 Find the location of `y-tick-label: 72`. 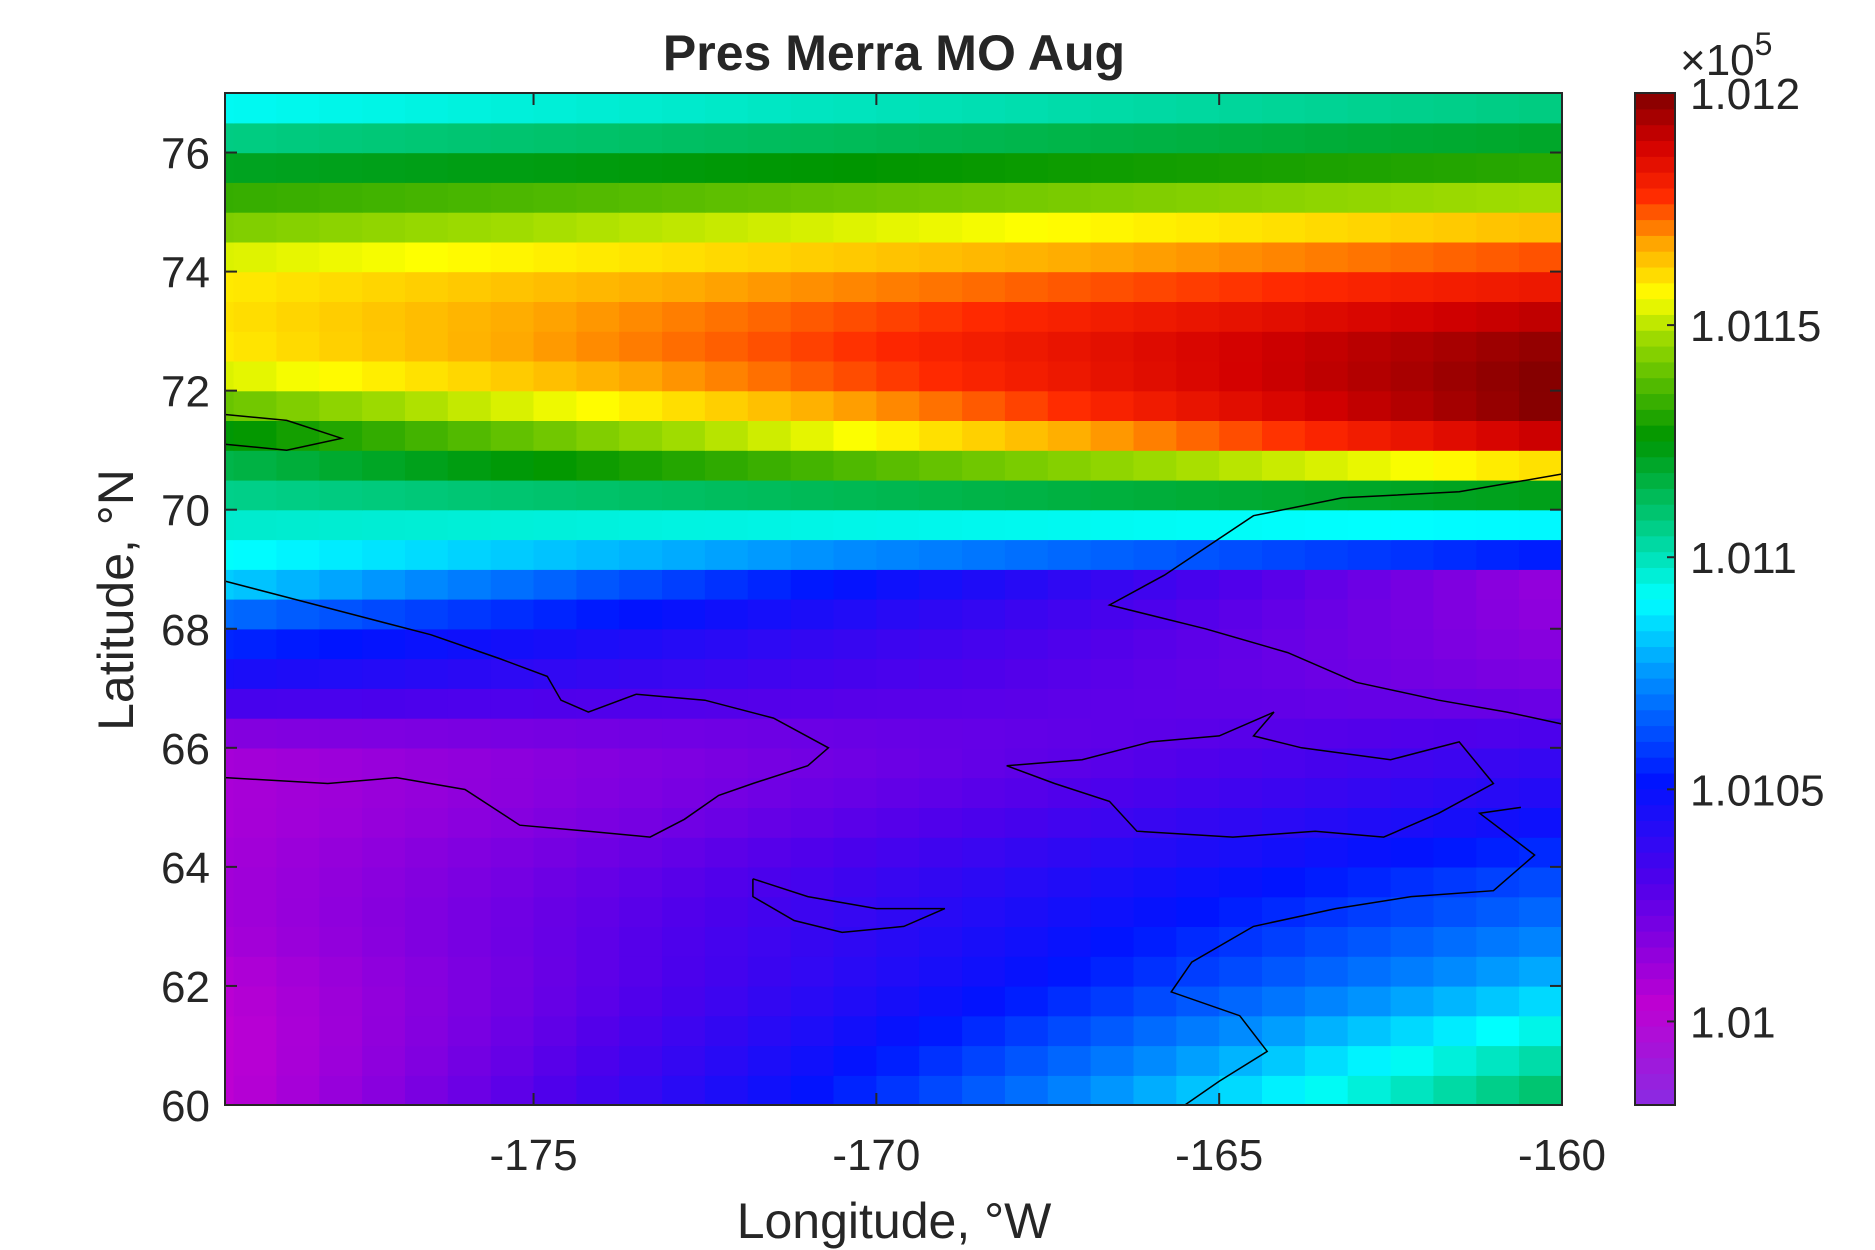

y-tick-label: 72 is located at coordinates (185, 392).